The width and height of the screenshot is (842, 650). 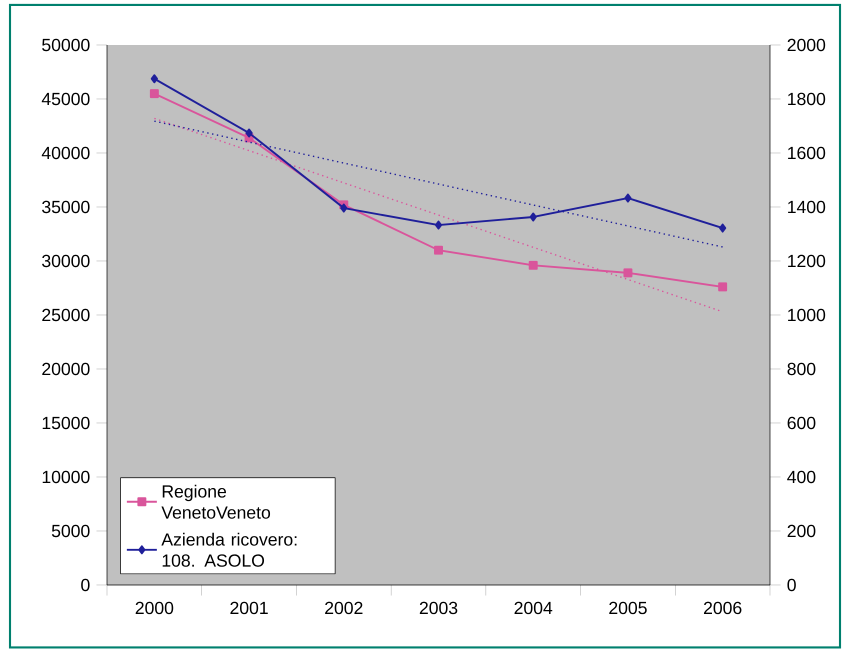 I want to click on y-tick-label: 50000, so click(x=66, y=45).